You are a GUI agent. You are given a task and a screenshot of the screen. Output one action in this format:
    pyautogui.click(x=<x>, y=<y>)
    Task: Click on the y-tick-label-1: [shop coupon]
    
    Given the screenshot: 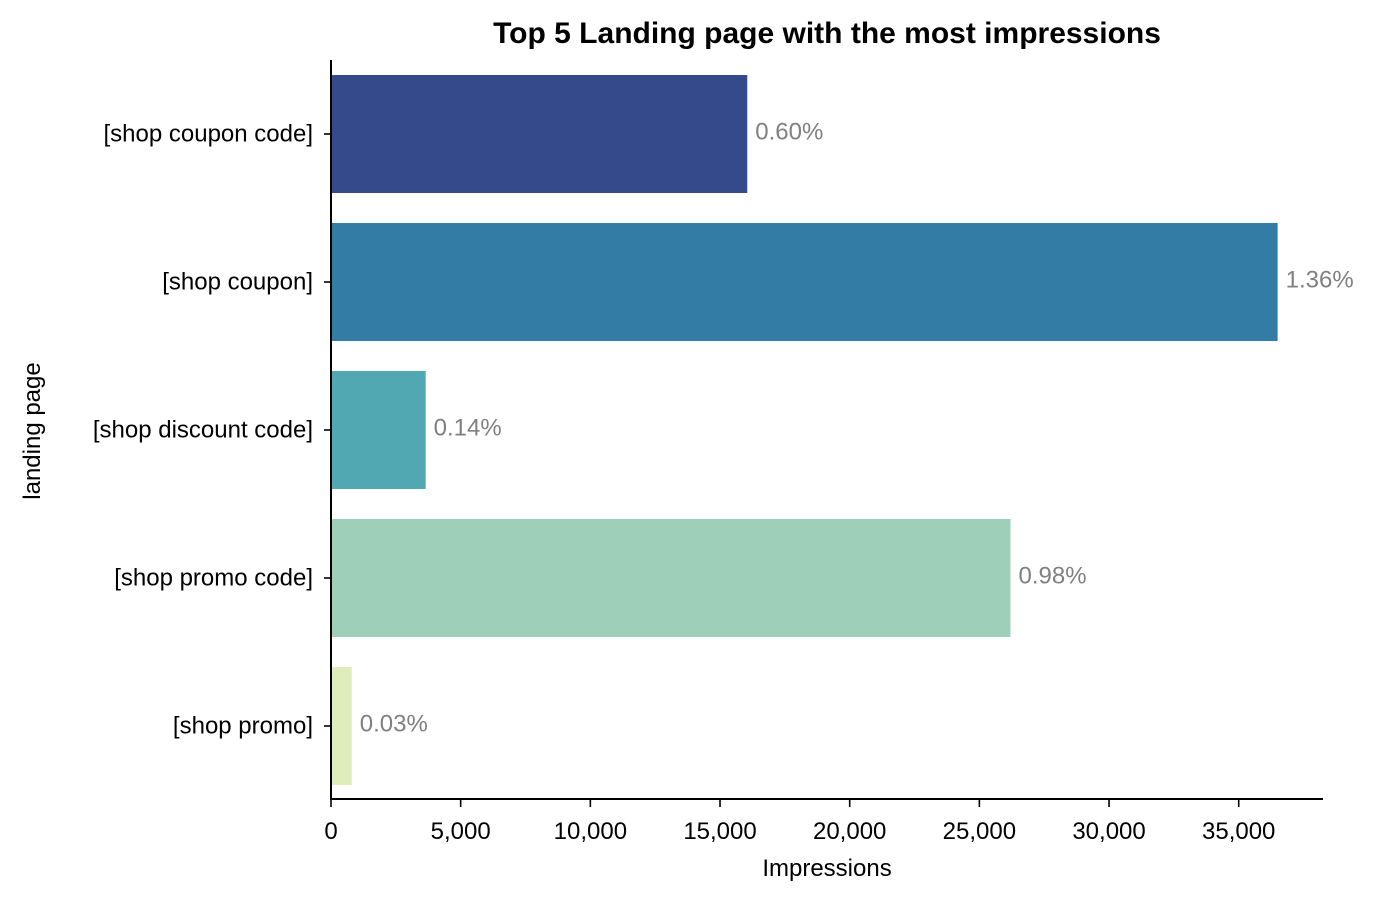 What is the action you would take?
    pyautogui.click(x=237, y=281)
    